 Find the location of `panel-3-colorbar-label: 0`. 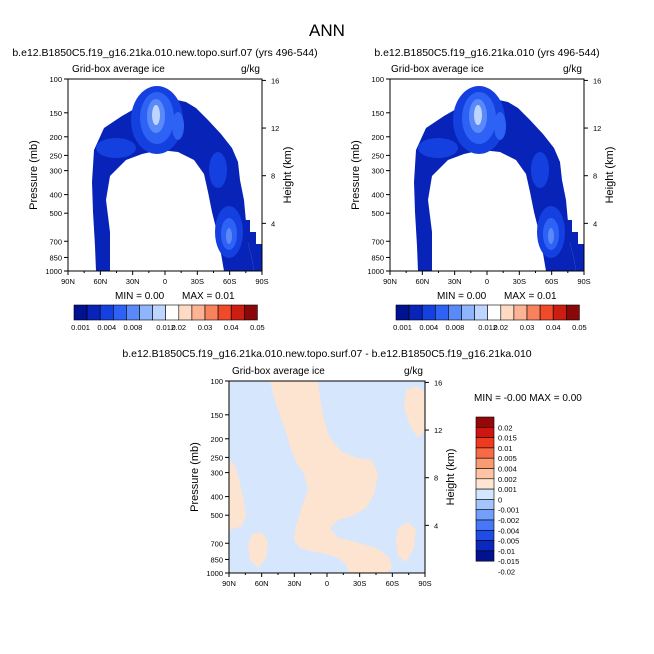

panel-3-colorbar-label: 0 is located at coordinates (500, 499).